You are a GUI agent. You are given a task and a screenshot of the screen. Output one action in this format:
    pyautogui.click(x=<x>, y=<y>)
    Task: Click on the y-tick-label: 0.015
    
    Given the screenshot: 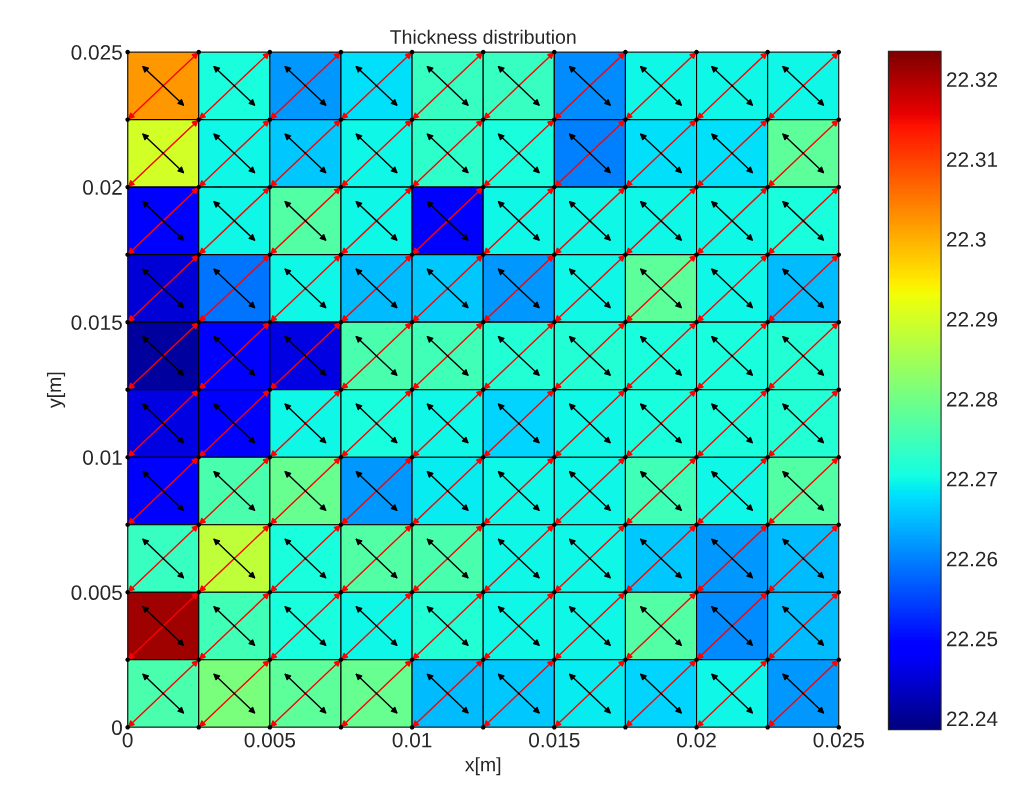 What is the action you would take?
    pyautogui.click(x=96, y=322)
    